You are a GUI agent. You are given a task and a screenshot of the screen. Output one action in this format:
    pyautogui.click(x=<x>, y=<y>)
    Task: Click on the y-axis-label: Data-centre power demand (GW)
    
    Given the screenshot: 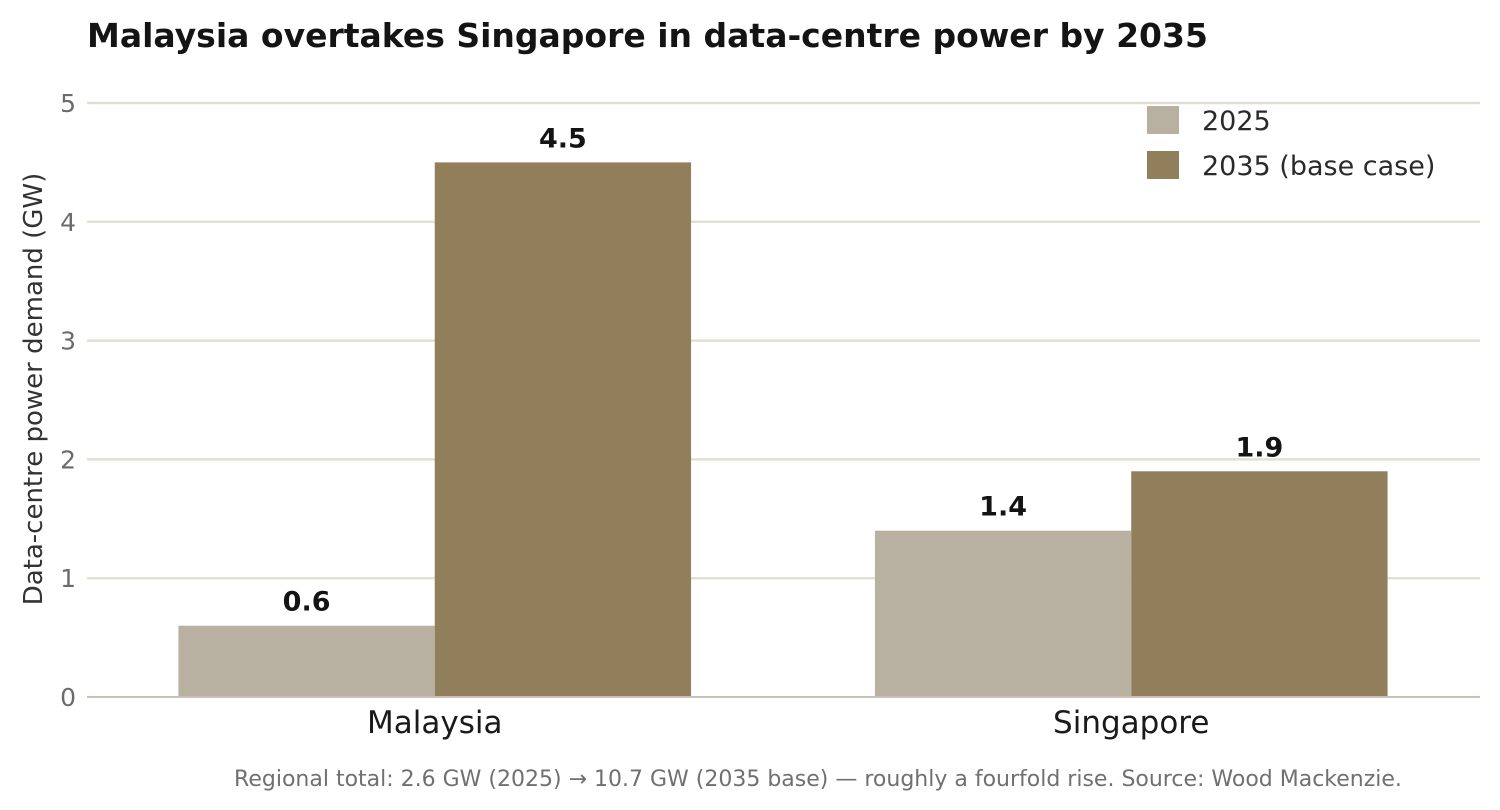 What is the action you would take?
    pyautogui.click(x=34, y=389)
    